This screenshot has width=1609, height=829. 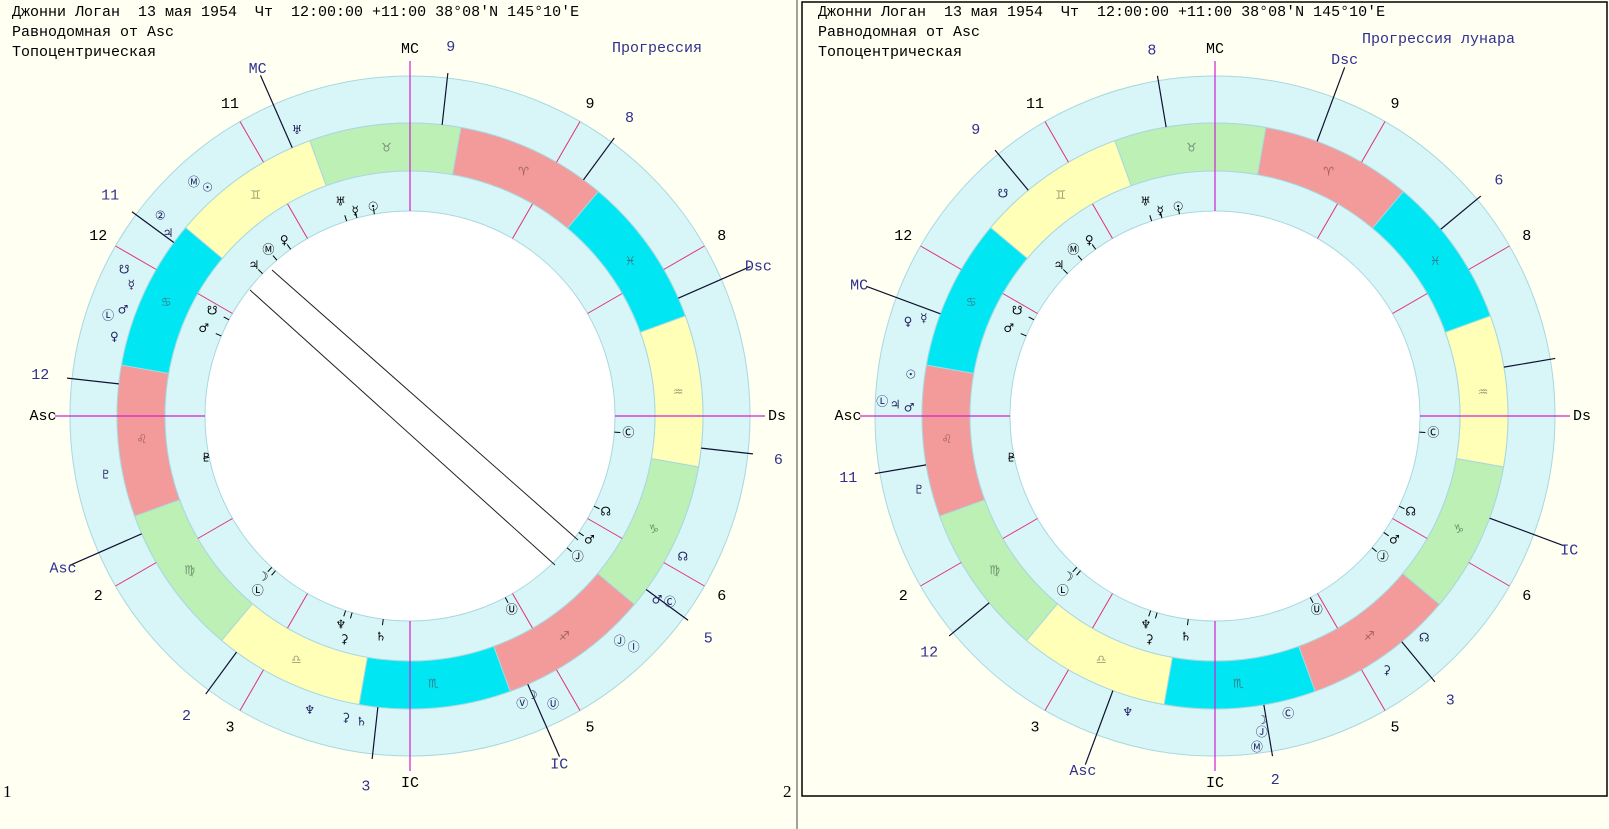 What do you see at coordinates (166, 302) in the screenshot?
I see `sign-glyph: ♋` at bounding box center [166, 302].